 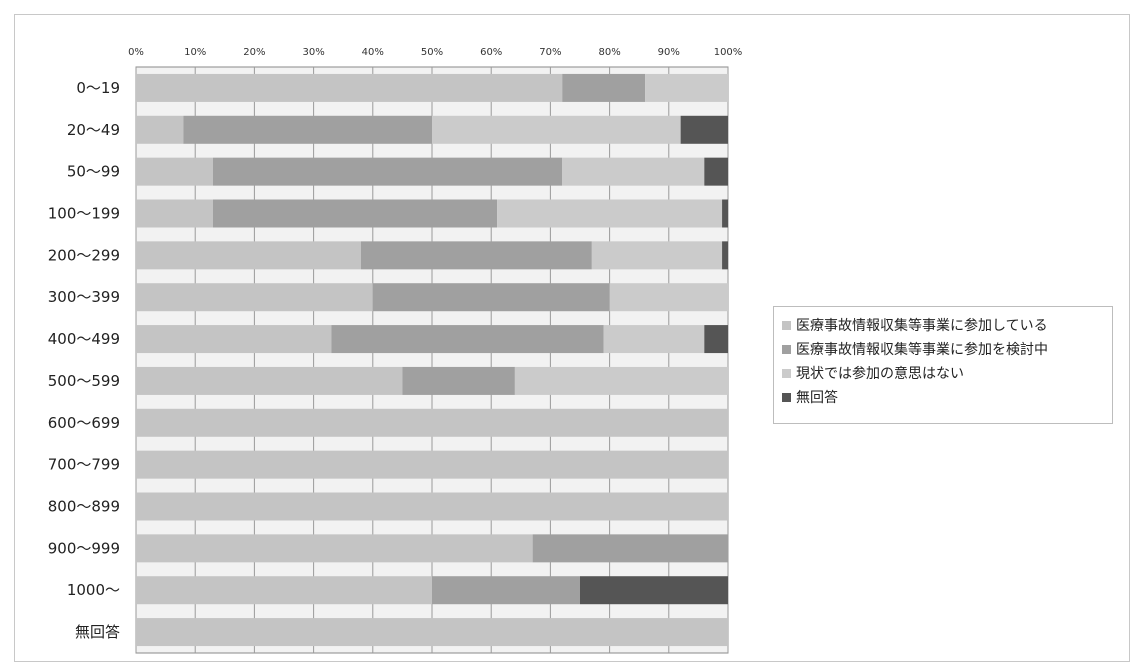 What do you see at coordinates (84, 214) in the screenshot?
I see `y-tick-label: 100～199` at bounding box center [84, 214].